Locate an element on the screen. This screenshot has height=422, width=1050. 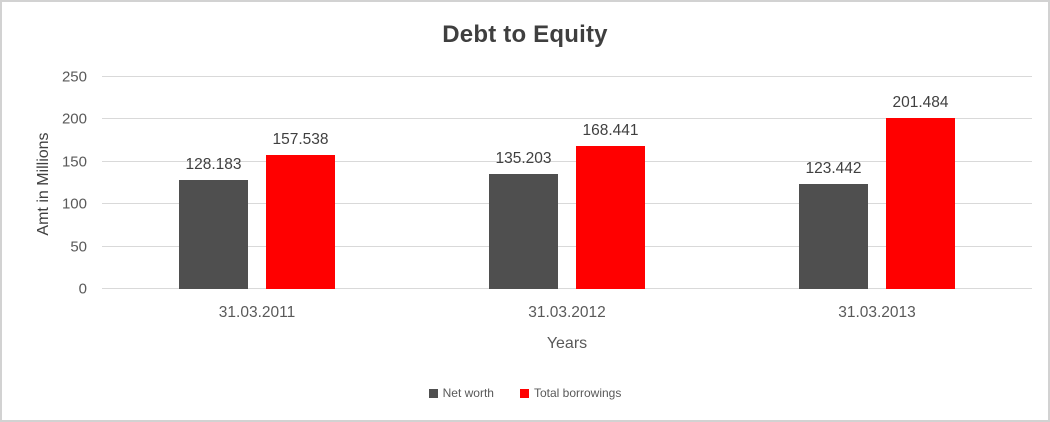
data-label: 201.484 is located at coordinates (920, 103).